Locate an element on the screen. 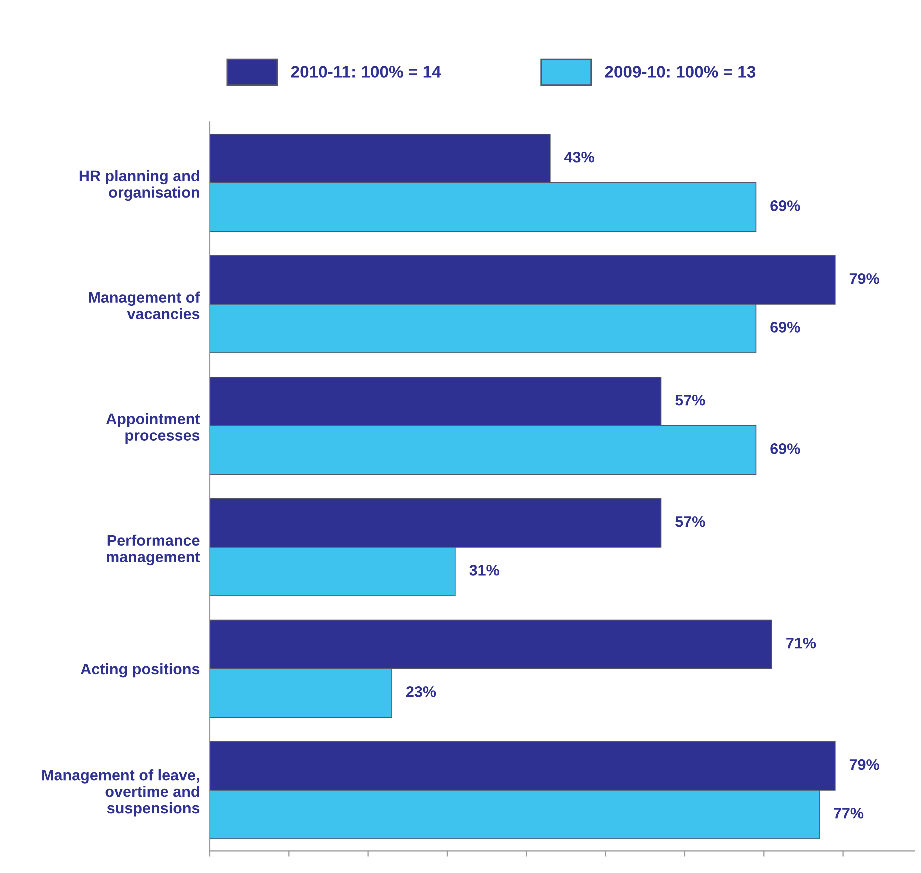  data-label: 71% is located at coordinates (801, 643).